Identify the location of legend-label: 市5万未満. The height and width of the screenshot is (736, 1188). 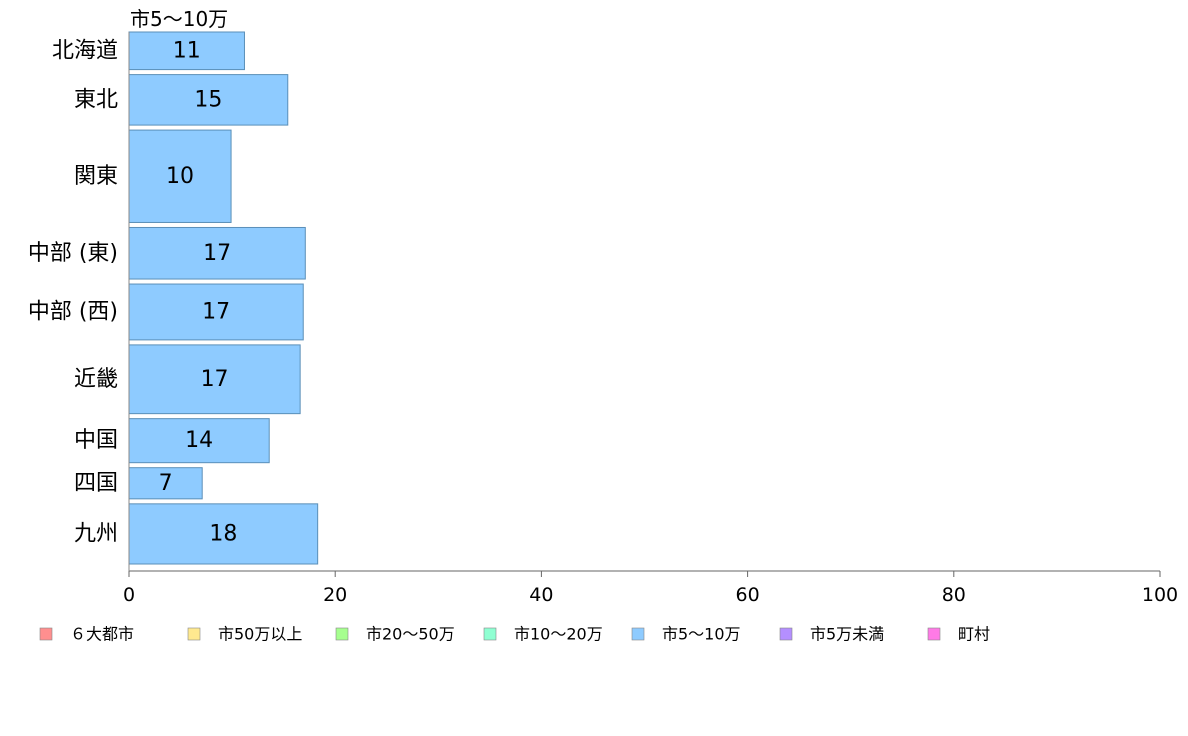
(847, 634).